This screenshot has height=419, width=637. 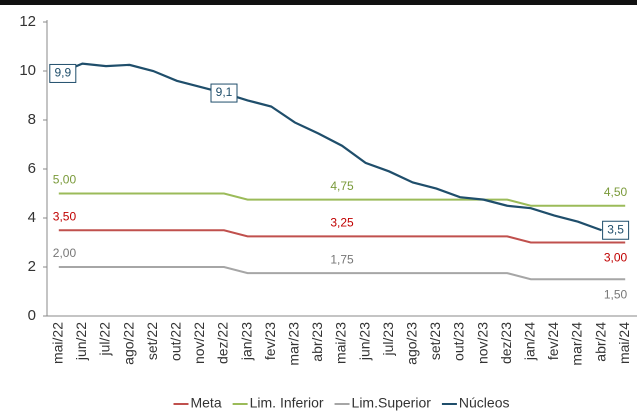 I want to click on data-label: 1,75, so click(x=342, y=259).